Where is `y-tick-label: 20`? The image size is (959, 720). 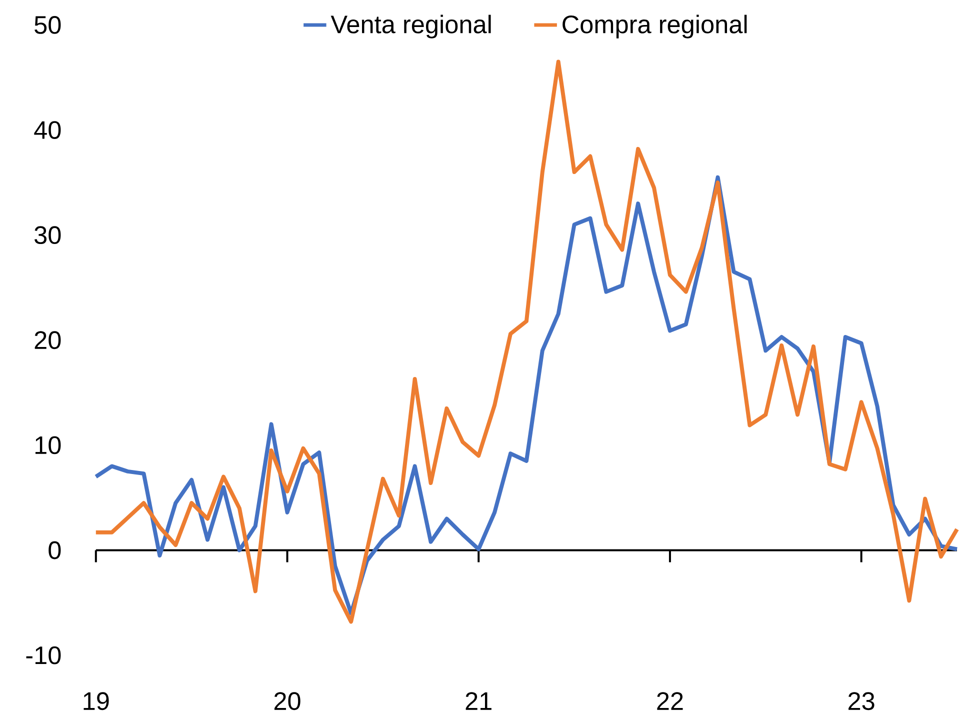 y-tick-label: 20 is located at coordinates (47, 340).